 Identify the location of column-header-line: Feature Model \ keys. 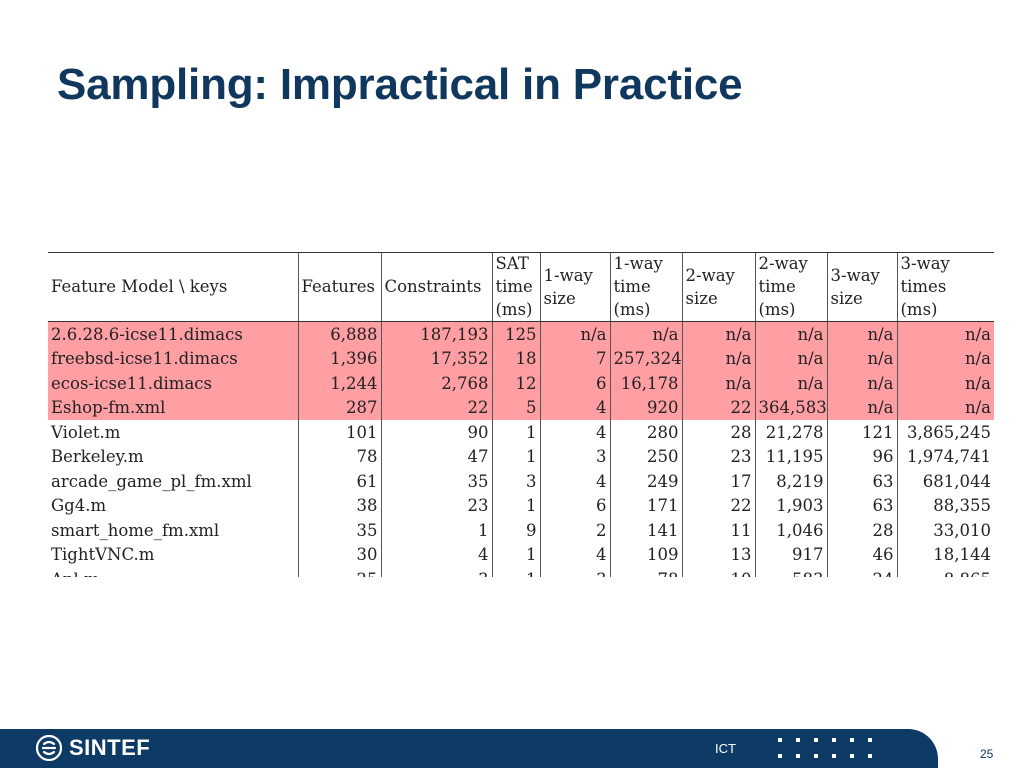
(139, 286).